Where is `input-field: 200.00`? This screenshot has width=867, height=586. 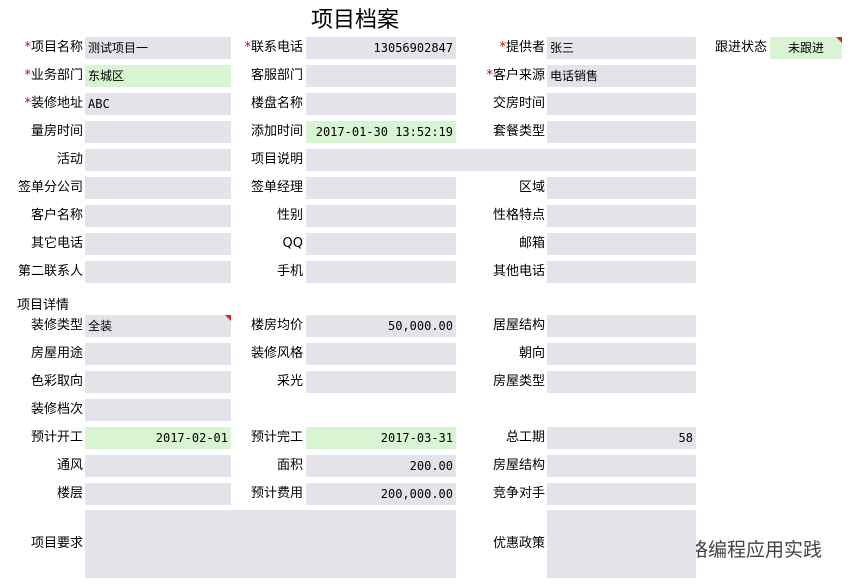 input-field: 200.00 is located at coordinates (381, 466).